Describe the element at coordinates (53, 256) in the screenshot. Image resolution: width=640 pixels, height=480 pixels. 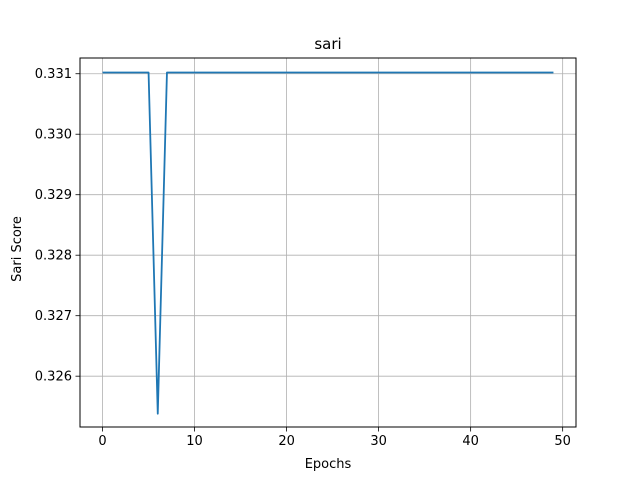
I see `y-tick-label: 0.328` at that location.